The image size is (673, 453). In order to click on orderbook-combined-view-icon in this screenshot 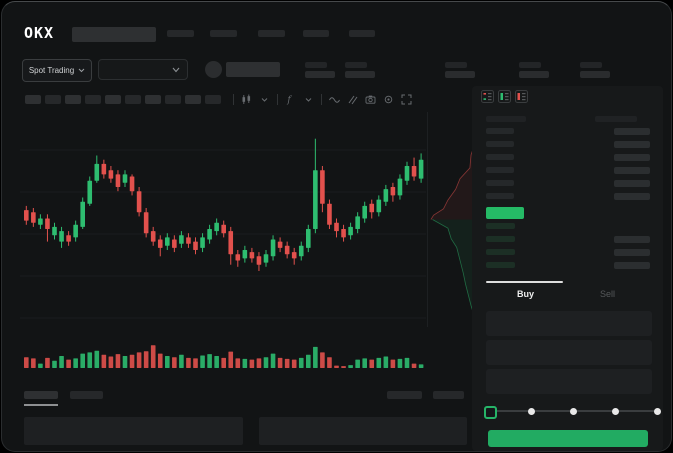, I will do `click(487, 96)`.